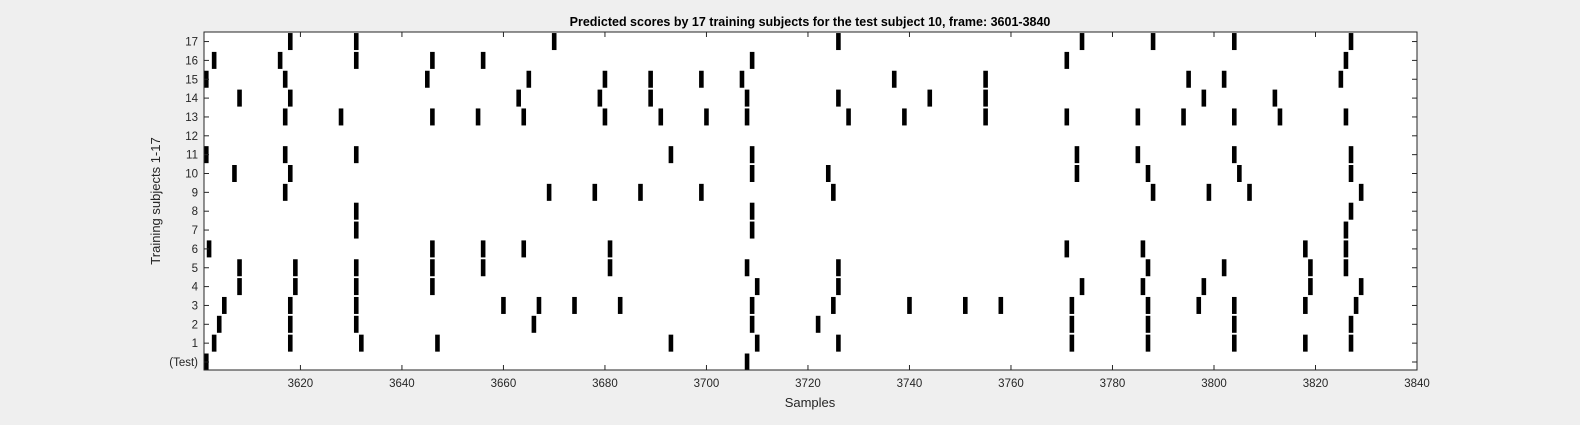 This screenshot has height=425, width=1580. Describe the element at coordinates (1011, 384) in the screenshot. I see `x-tick-label: 3760` at that location.